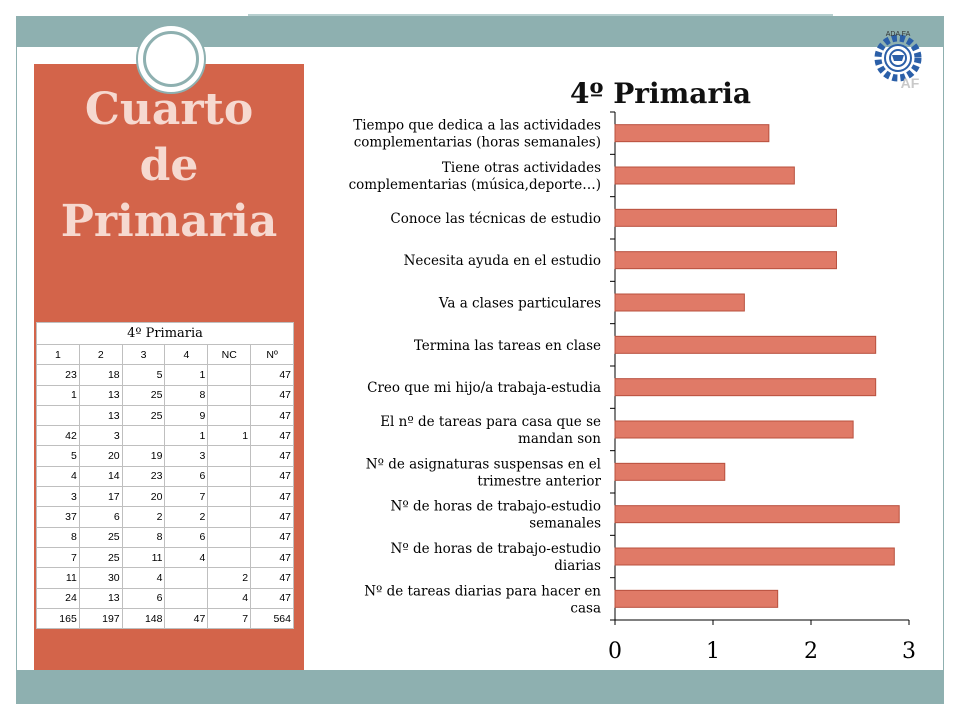 The image size is (960, 720). I want to click on logo-top-text: ADA FA, so click(898, 34).